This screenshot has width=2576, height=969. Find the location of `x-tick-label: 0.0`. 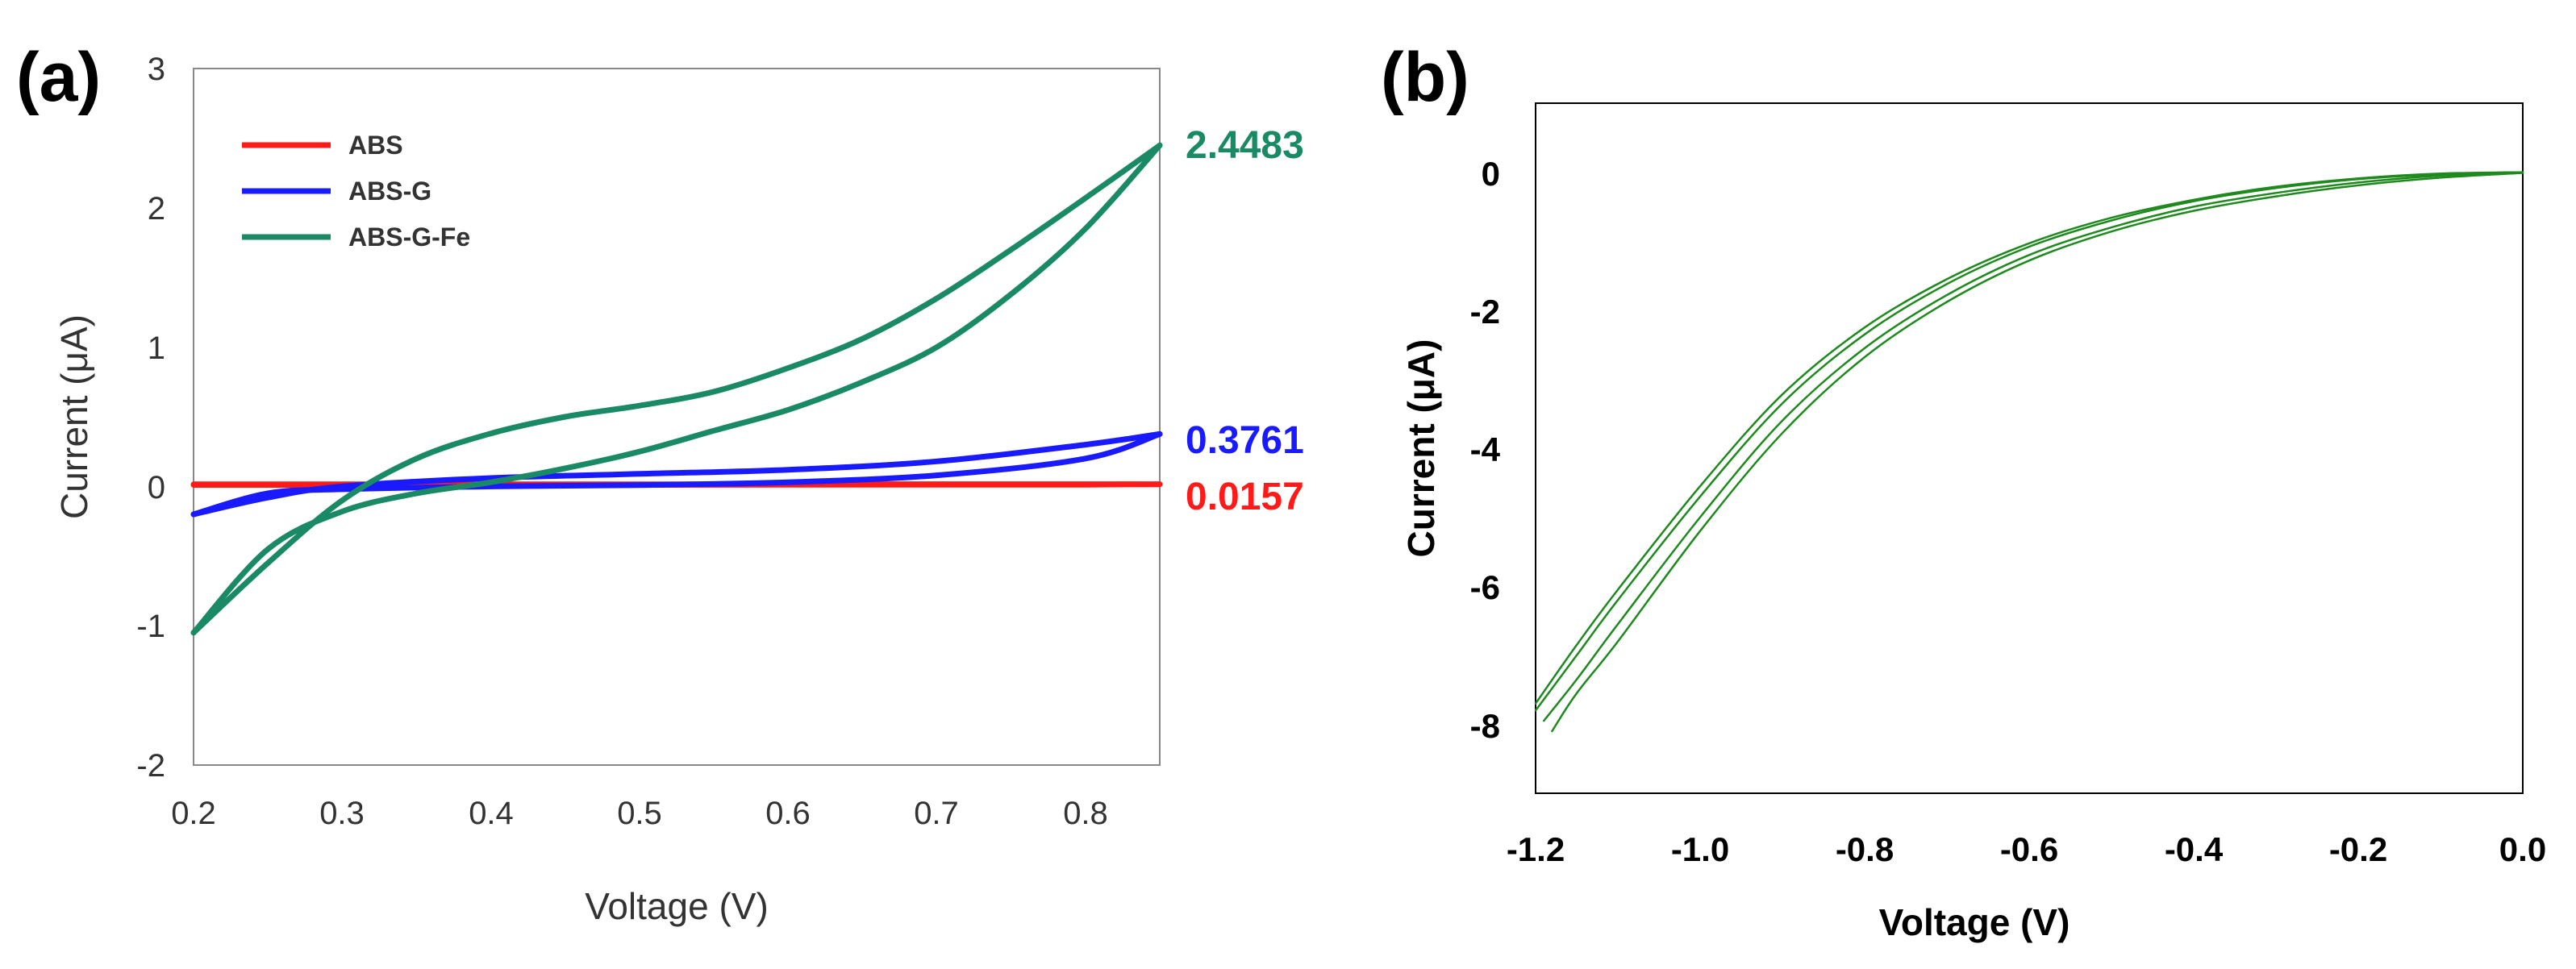

x-tick-label: 0.0 is located at coordinates (2522, 849).